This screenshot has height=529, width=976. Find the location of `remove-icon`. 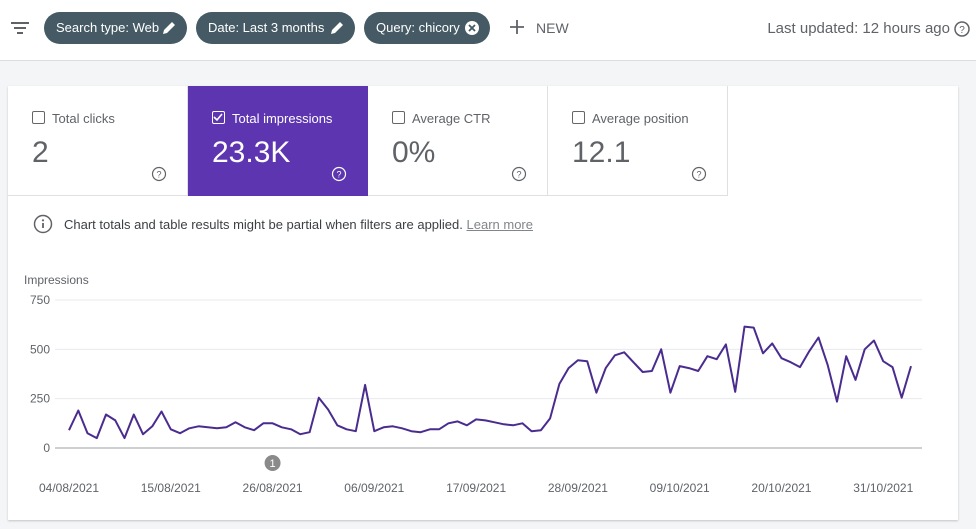

remove-icon is located at coordinates (472, 28).